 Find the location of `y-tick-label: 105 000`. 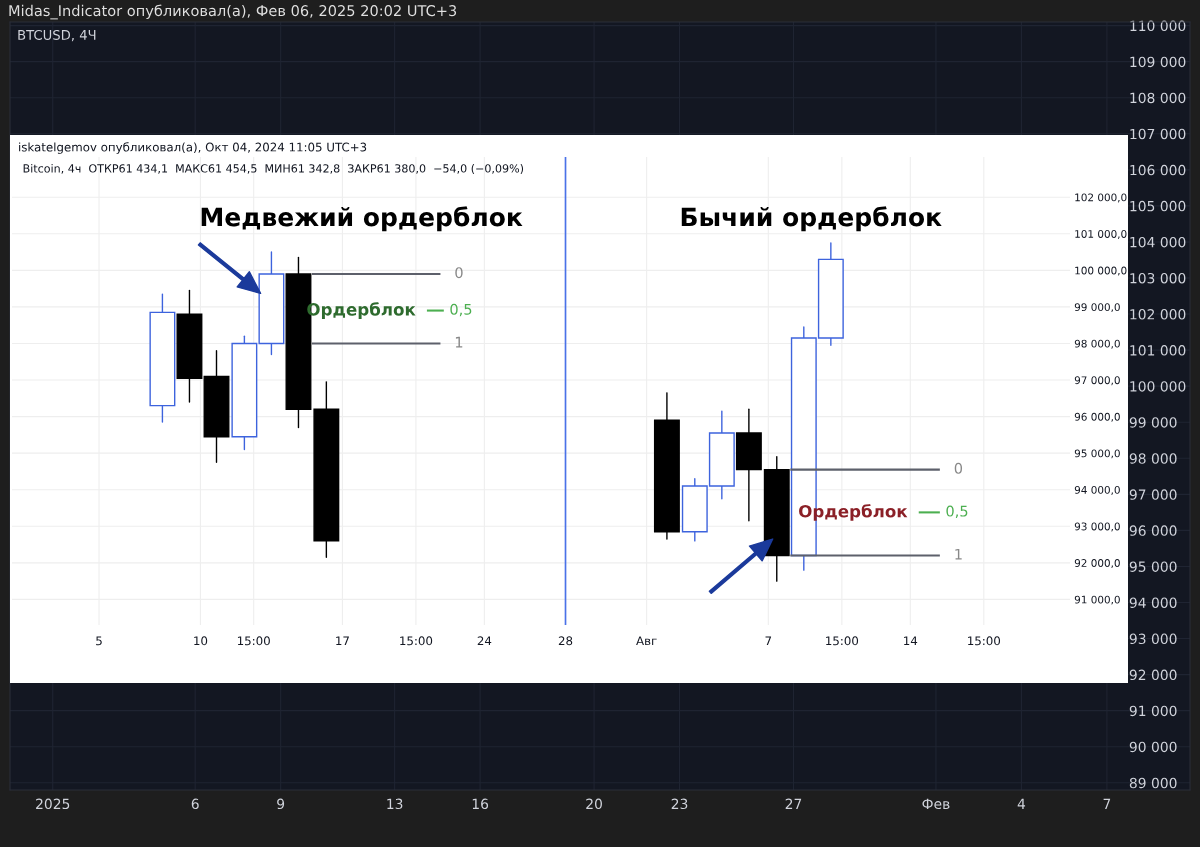

y-tick-label: 105 000 is located at coordinates (1158, 206).